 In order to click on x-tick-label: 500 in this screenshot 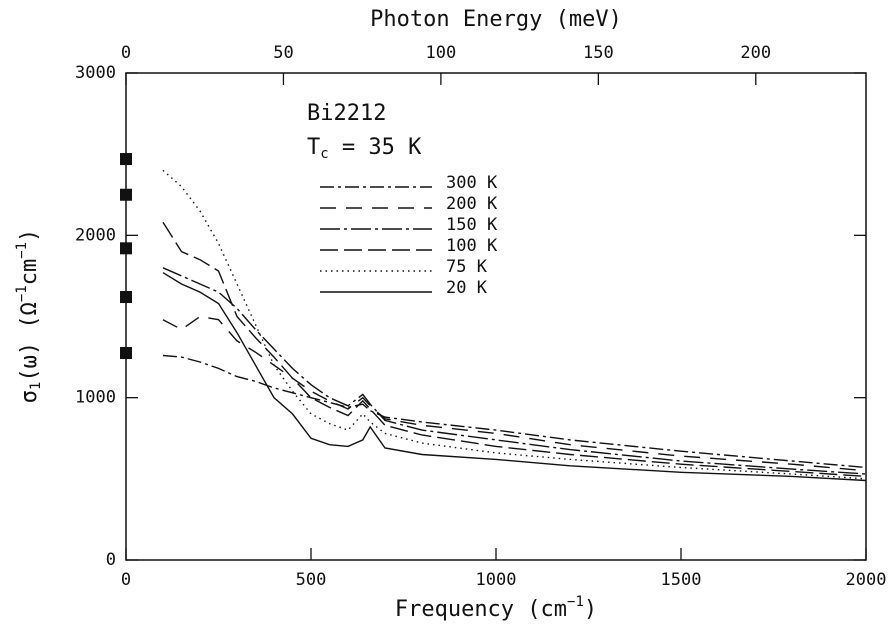, I will do `click(311, 580)`.